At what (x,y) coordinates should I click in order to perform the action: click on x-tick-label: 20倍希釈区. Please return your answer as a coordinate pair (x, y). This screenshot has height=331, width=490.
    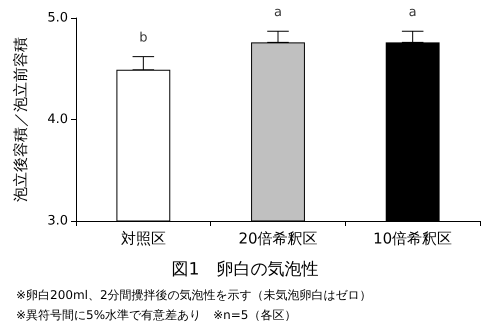
    Looking at the image, I should click on (278, 239).